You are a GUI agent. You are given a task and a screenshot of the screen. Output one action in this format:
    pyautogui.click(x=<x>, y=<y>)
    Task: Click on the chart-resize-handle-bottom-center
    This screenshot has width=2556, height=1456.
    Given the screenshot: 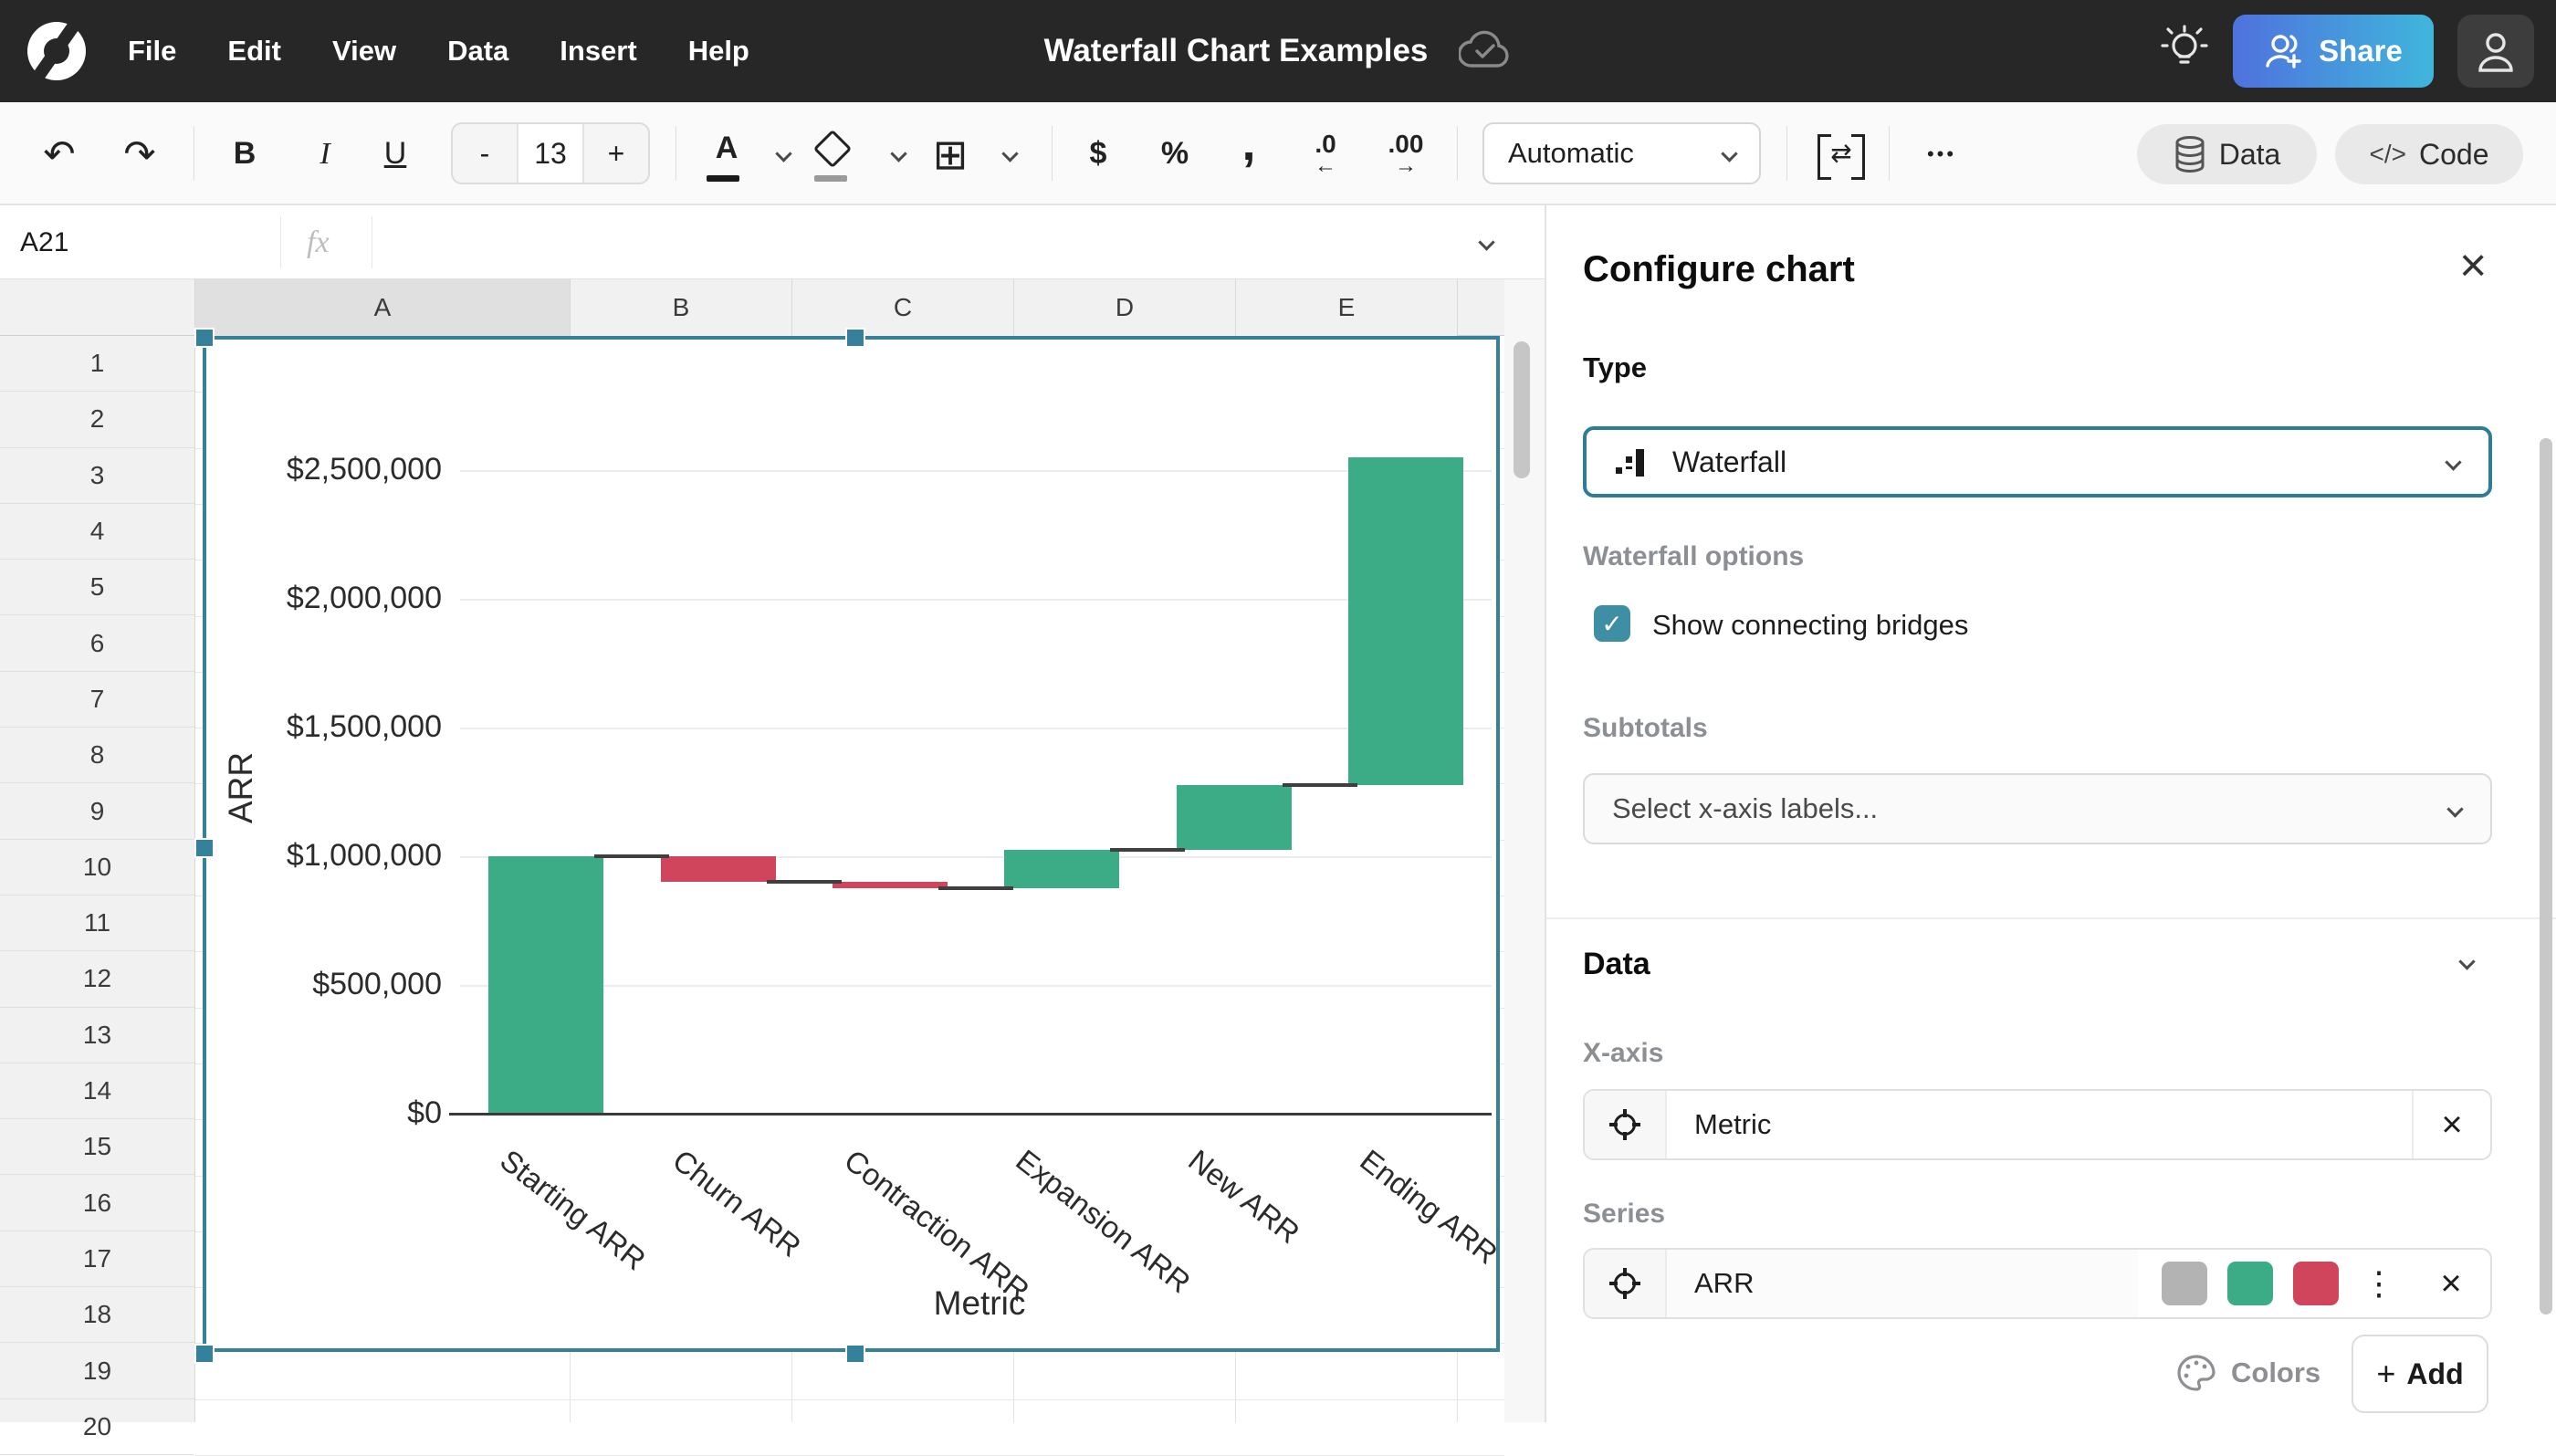 What is the action you would take?
    pyautogui.click(x=855, y=1354)
    